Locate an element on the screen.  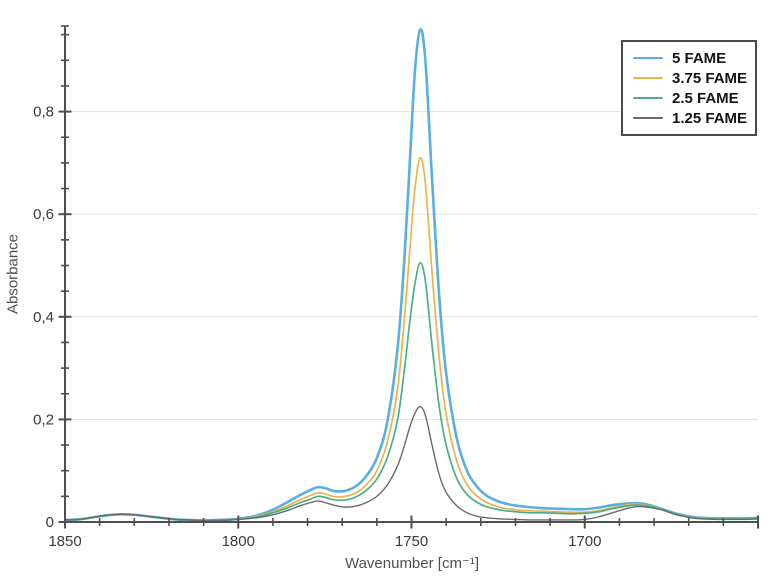
x-axis-title: Wavenumber [cm⁻¹] is located at coordinates (412, 563).